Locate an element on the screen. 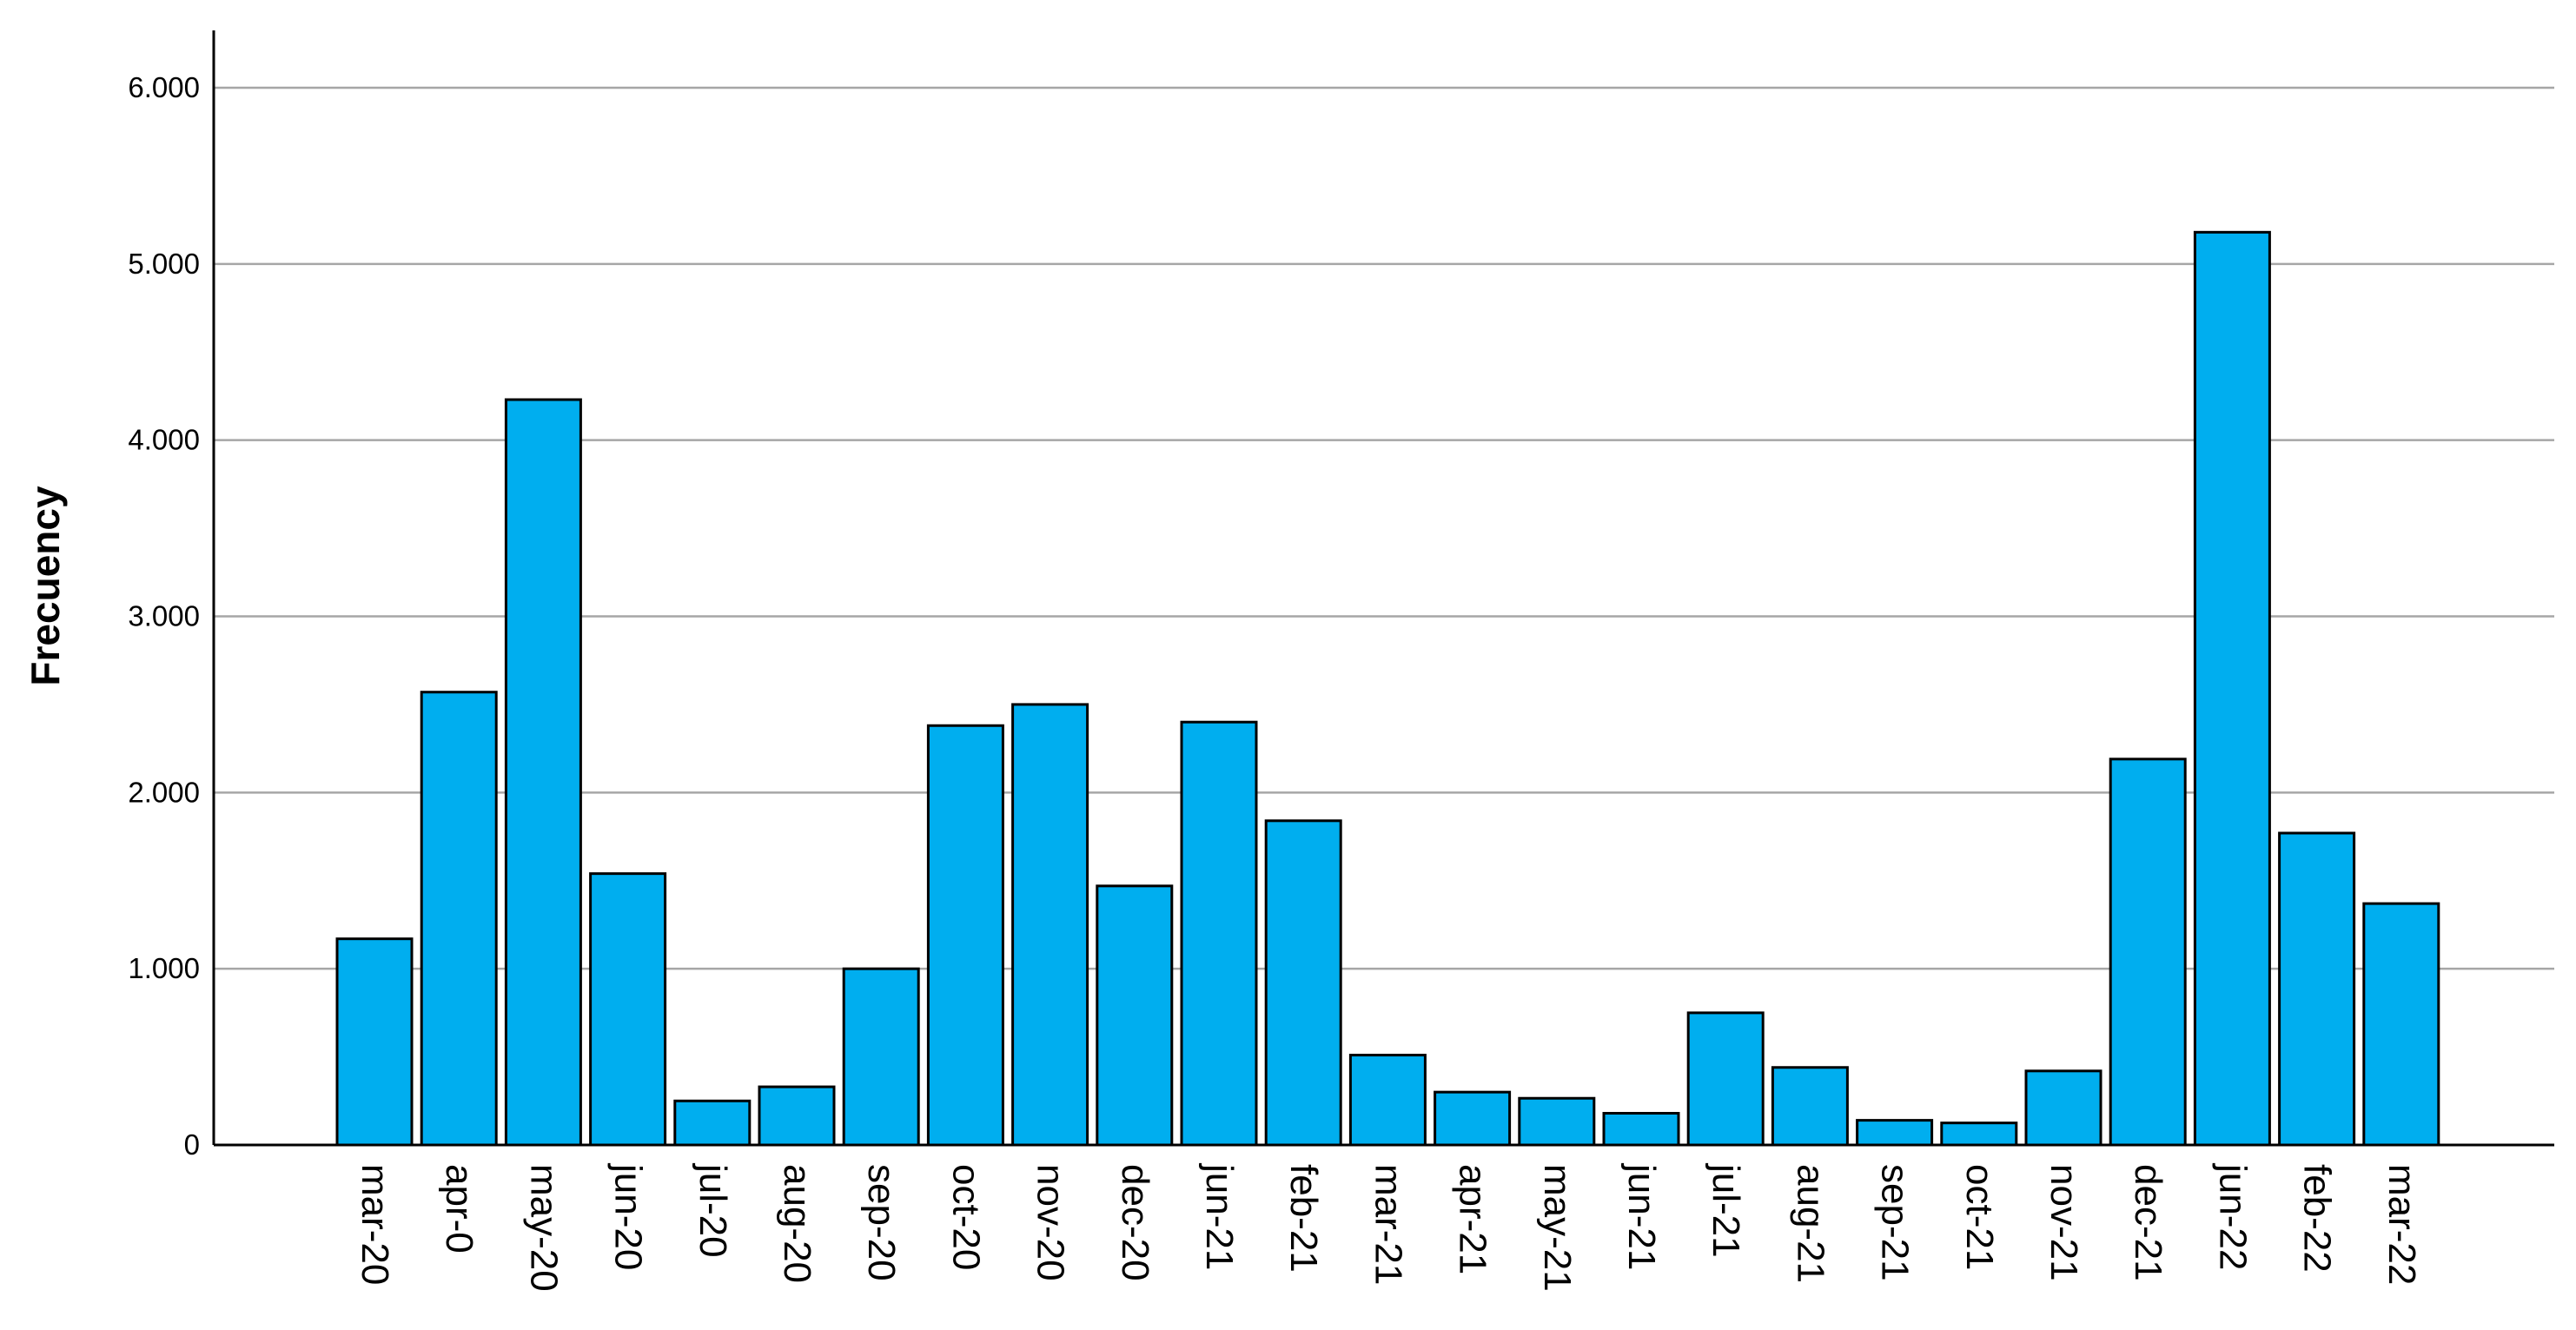  y-tick-label: 6.000 is located at coordinates (164, 87).